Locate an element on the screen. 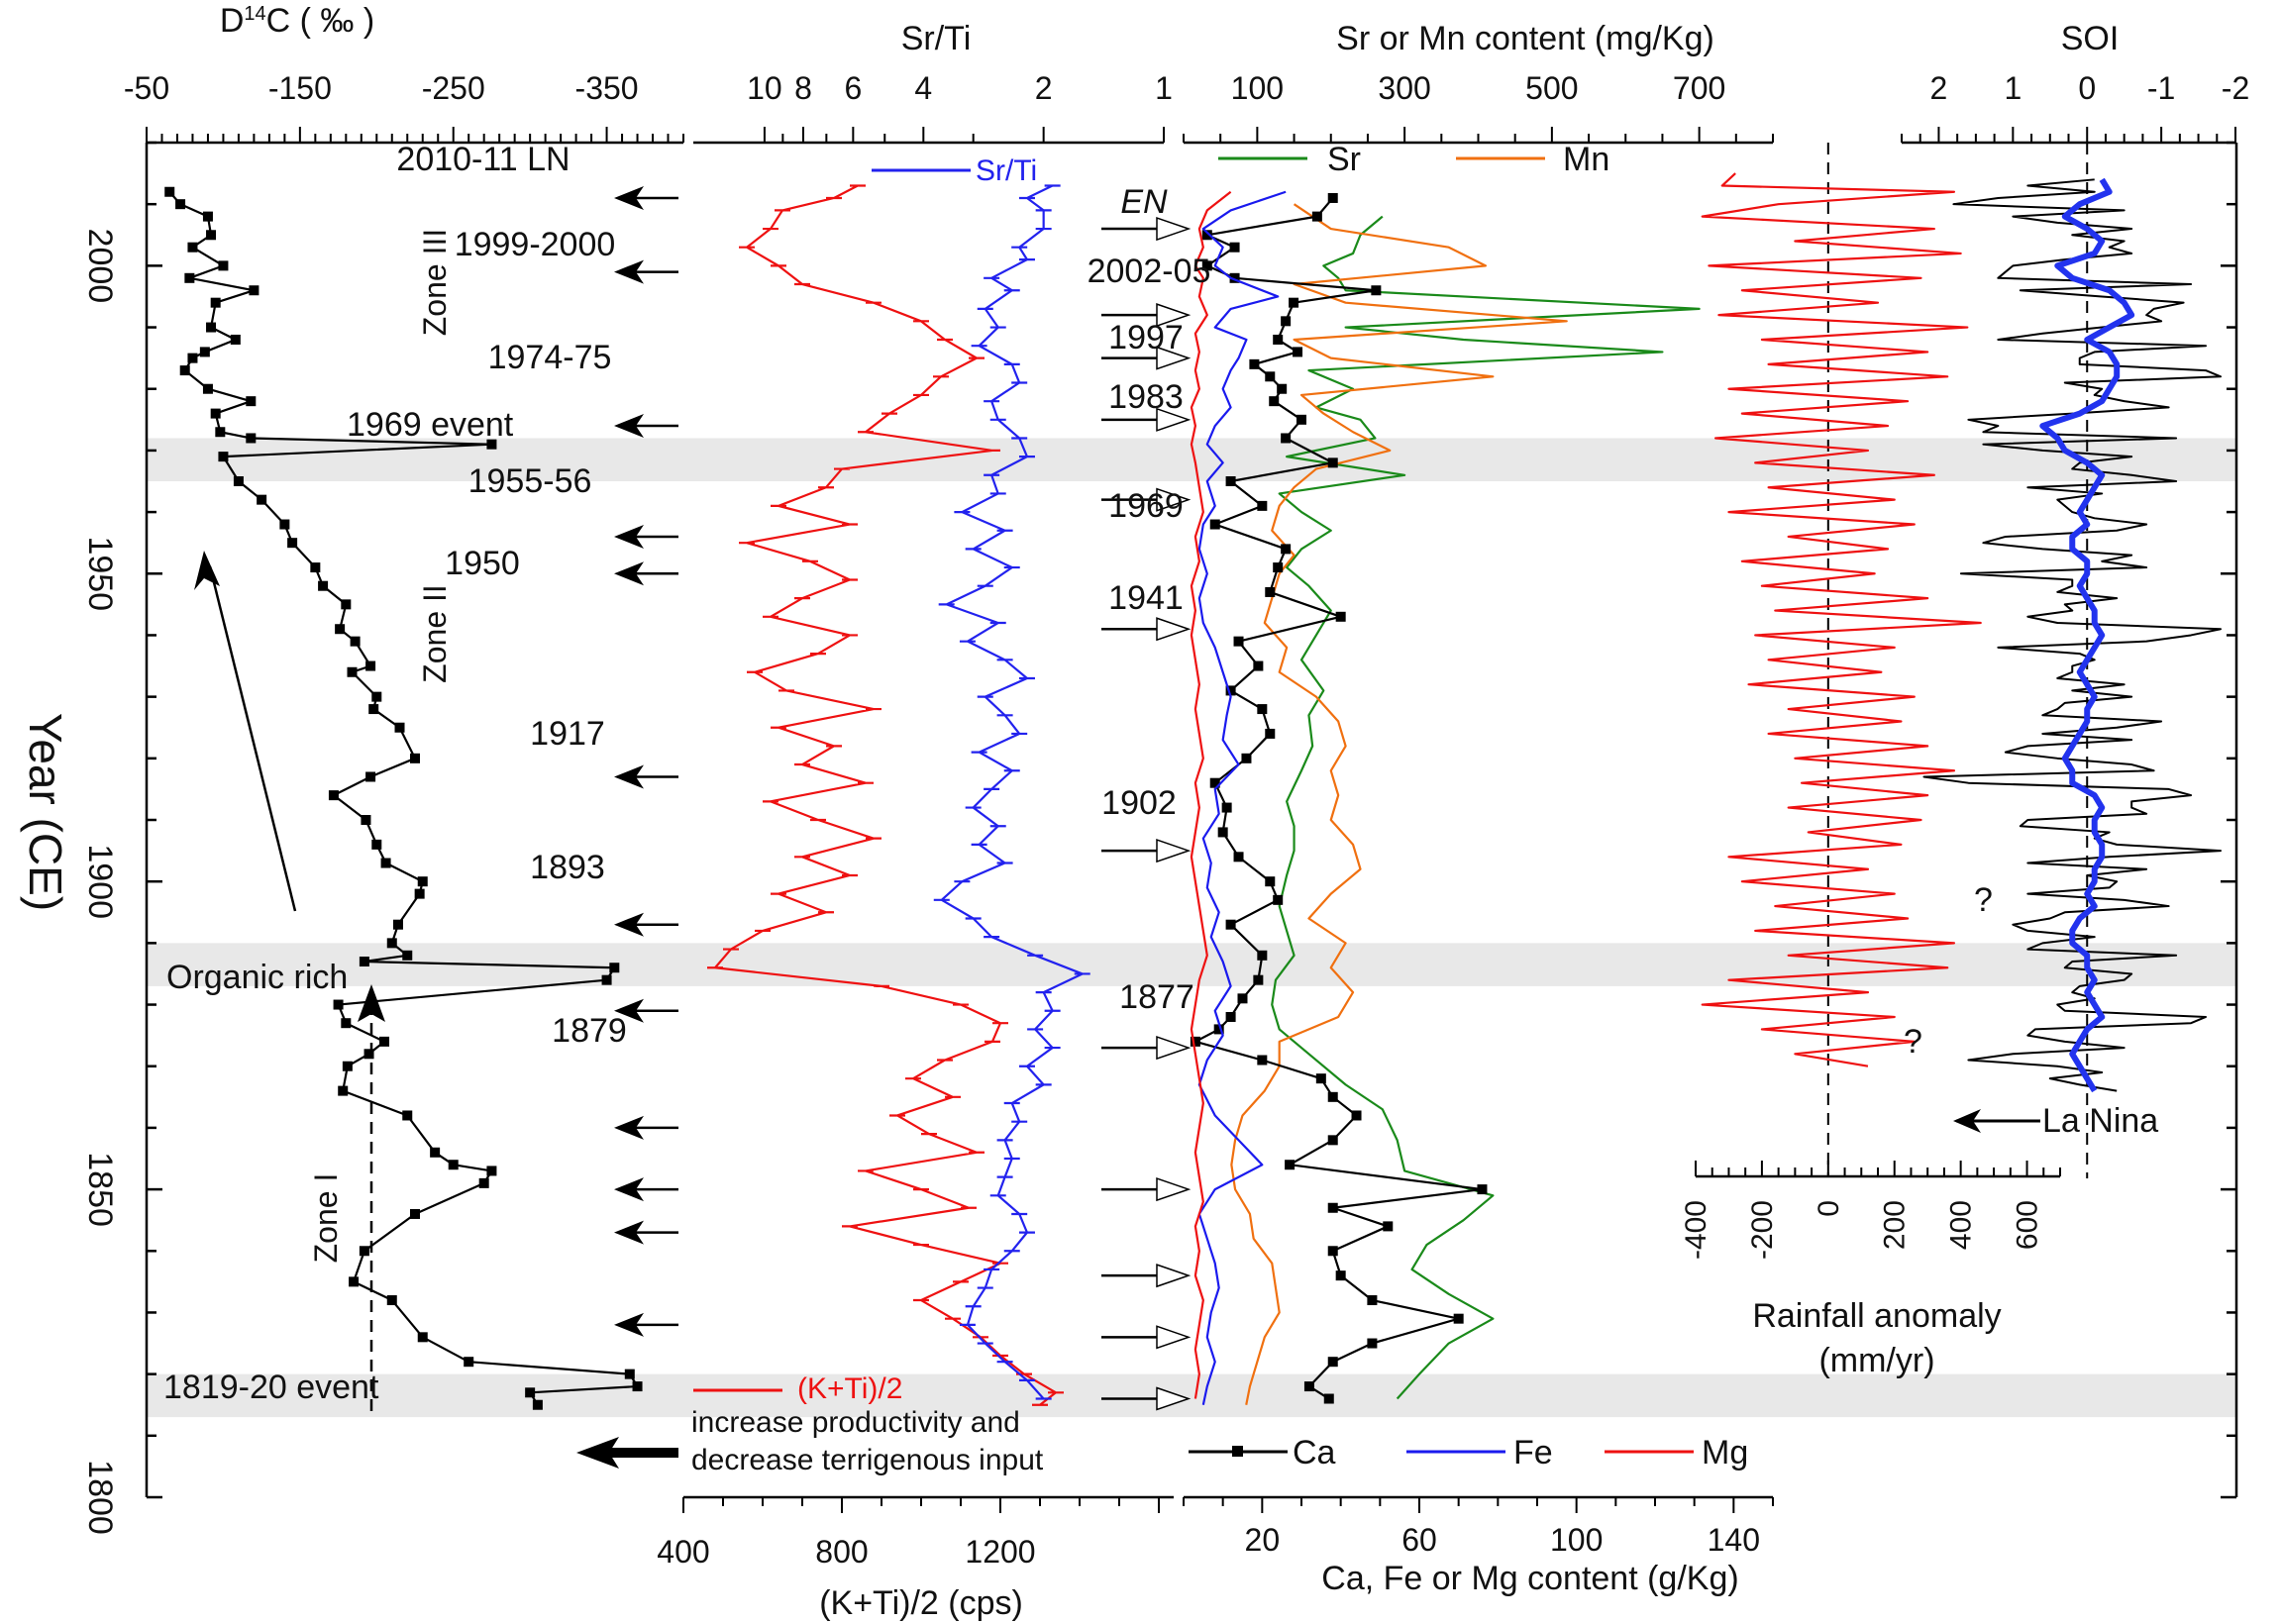 The height and width of the screenshot is (1624, 2281). kti-axis-title: (K+Ti)/2 (cps) is located at coordinates (921, 1603).